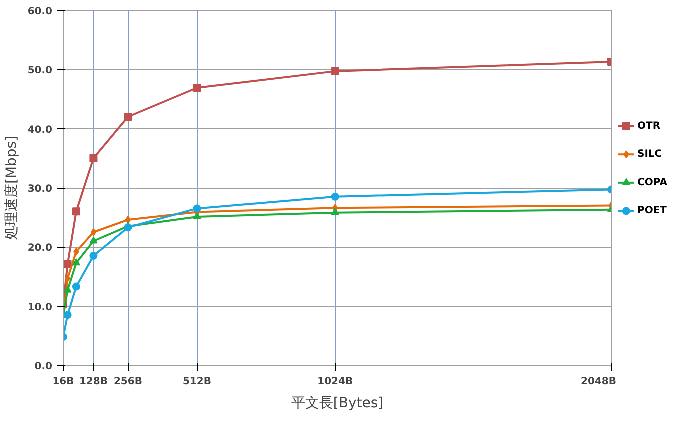  Describe the element at coordinates (63, 382) in the screenshot. I see `x-tick-label: 16B` at that location.